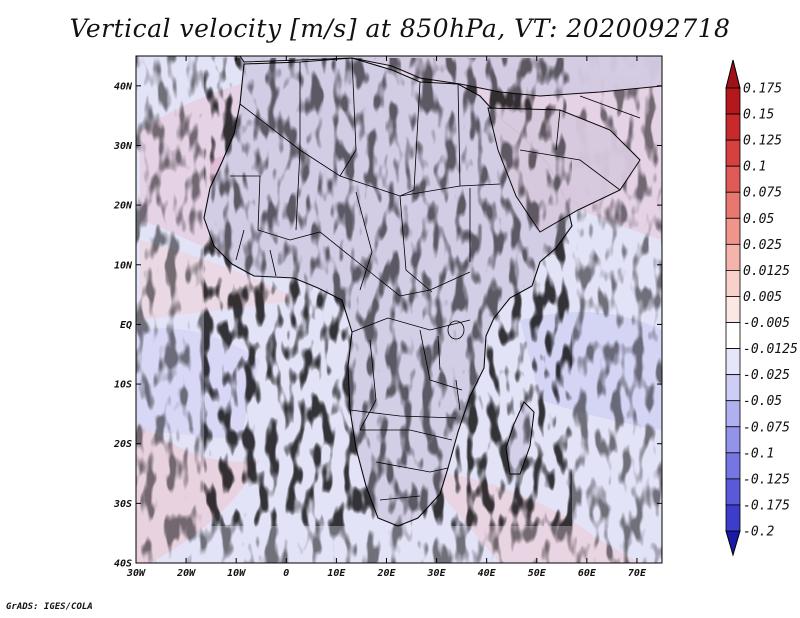 The width and height of the screenshot is (800, 618). What do you see at coordinates (766, 427) in the screenshot?
I see `colorbar-label: -0.075` at bounding box center [766, 427].